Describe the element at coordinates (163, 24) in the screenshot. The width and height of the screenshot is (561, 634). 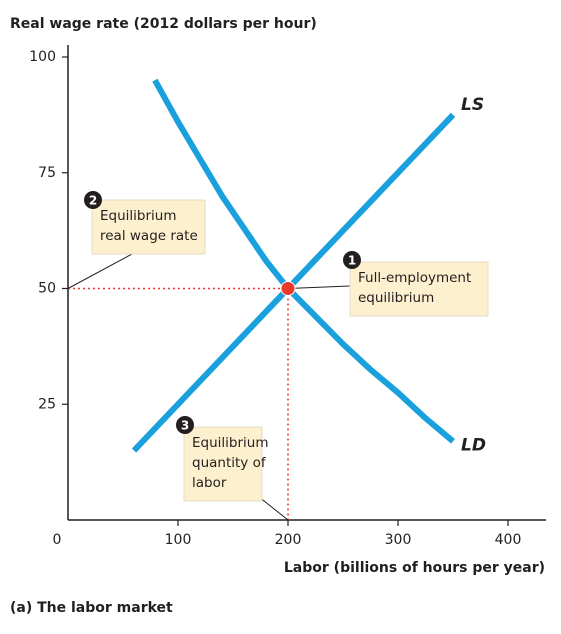
I see `chart-title: Real wage rate (2012 dollars per hour)` at that location.